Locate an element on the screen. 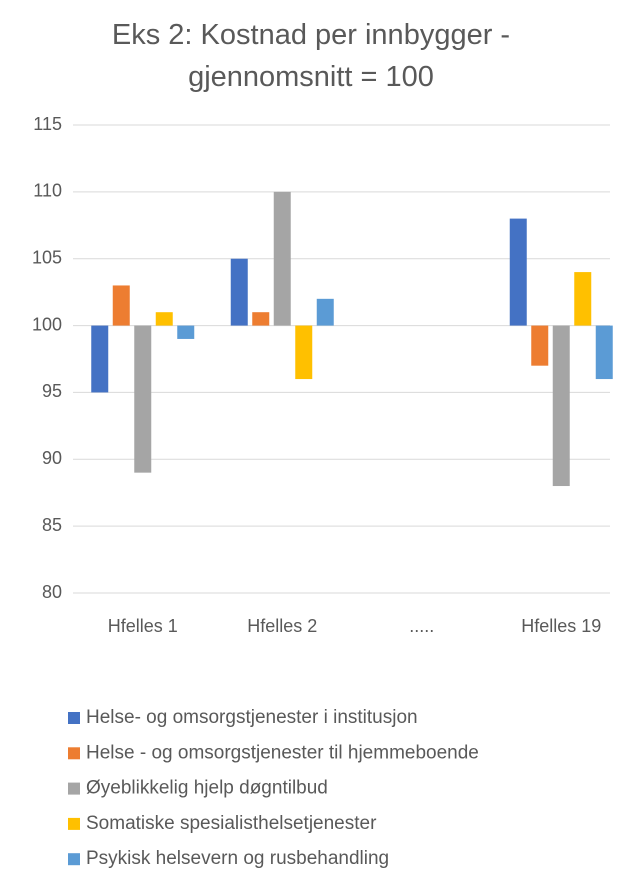 The image size is (622, 883). y-tick-label: 90 is located at coordinates (52, 458).